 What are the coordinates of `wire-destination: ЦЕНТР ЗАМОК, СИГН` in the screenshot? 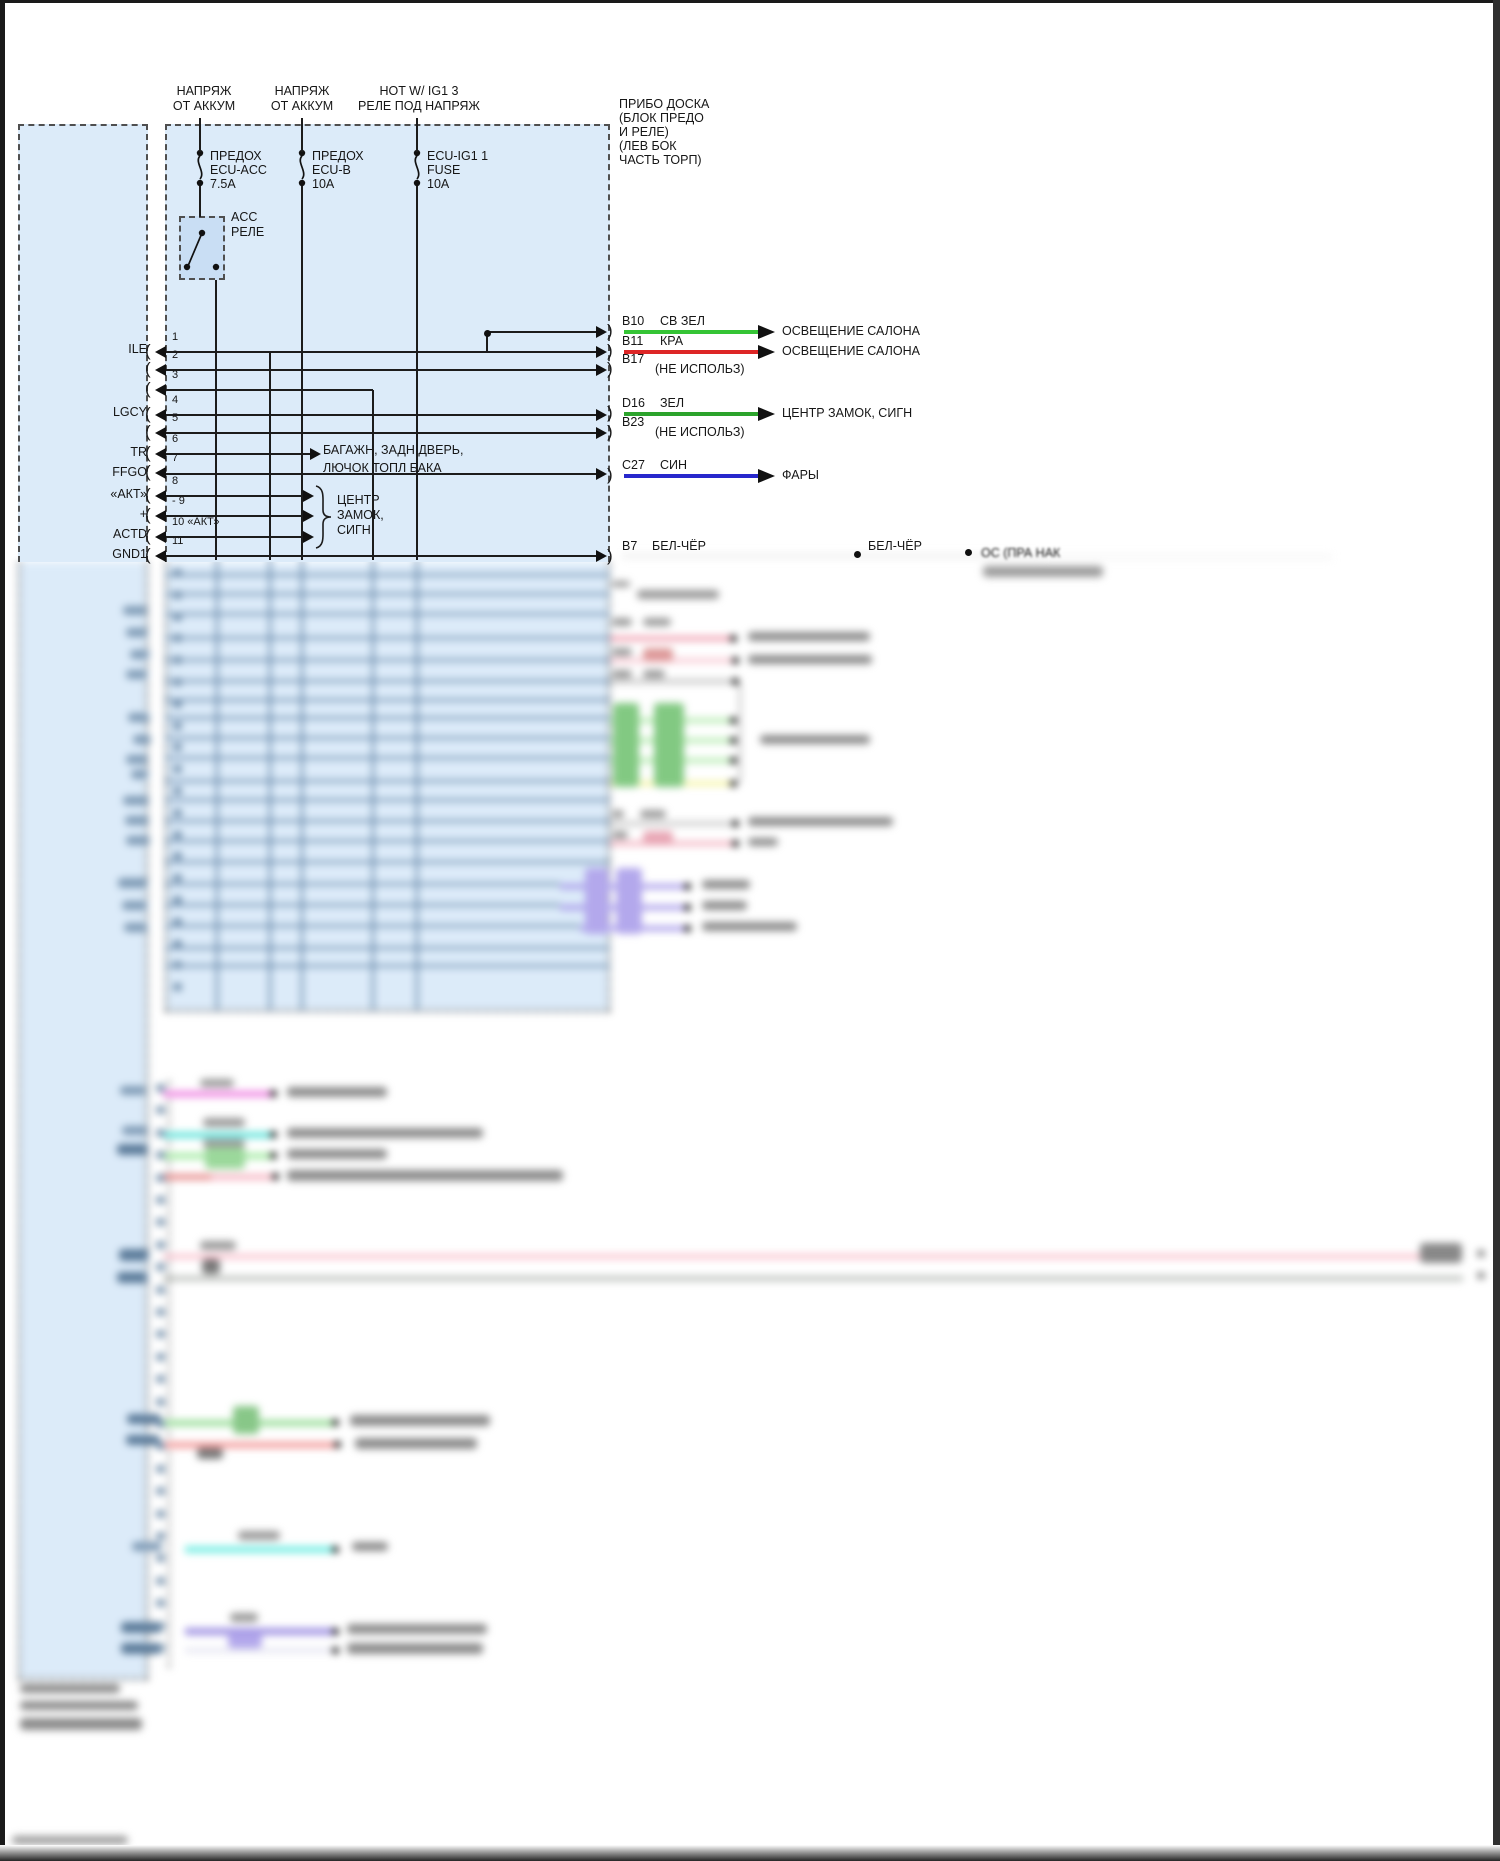 It's located at (847, 413).